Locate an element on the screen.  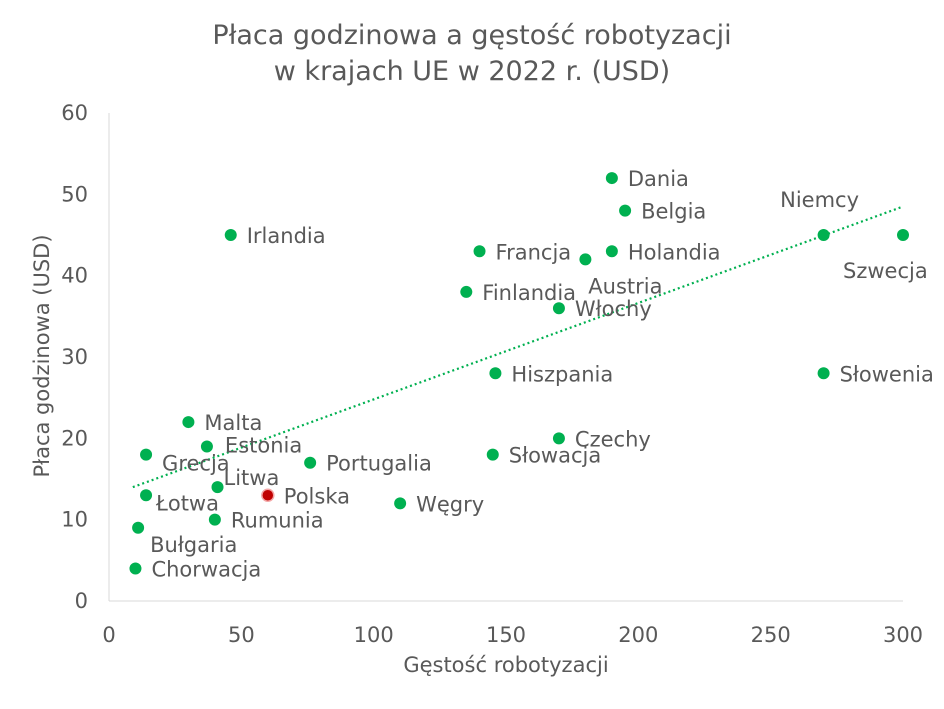
x-axis-ticks: 0 50 100 150 200 250 300 is located at coordinates (512, 635).